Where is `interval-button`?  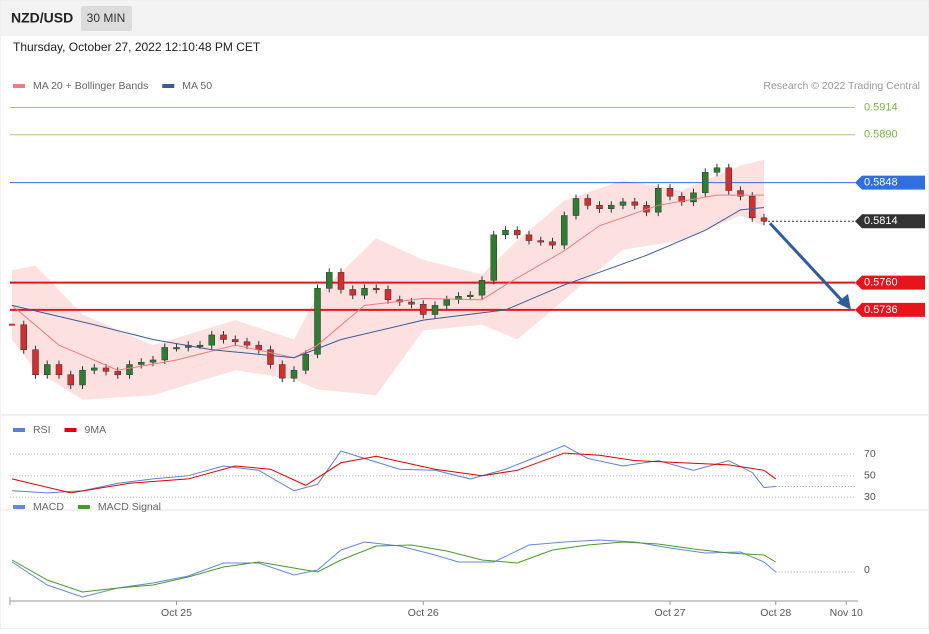 interval-button is located at coordinates (106, 18).